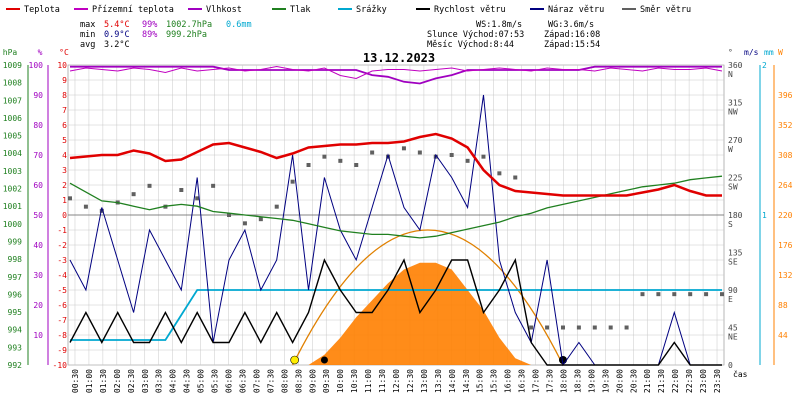 This screenshot has height=404, width=800. Describe the element at coordinates (735, 65) in the screenshot. I see `dir-tick-label: 360` at that location.